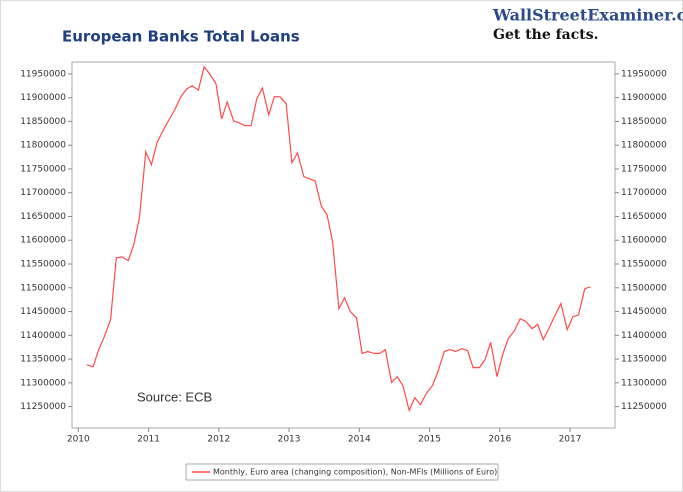  I want to click on y2-tick-label: 11500000, so click(644, 288).